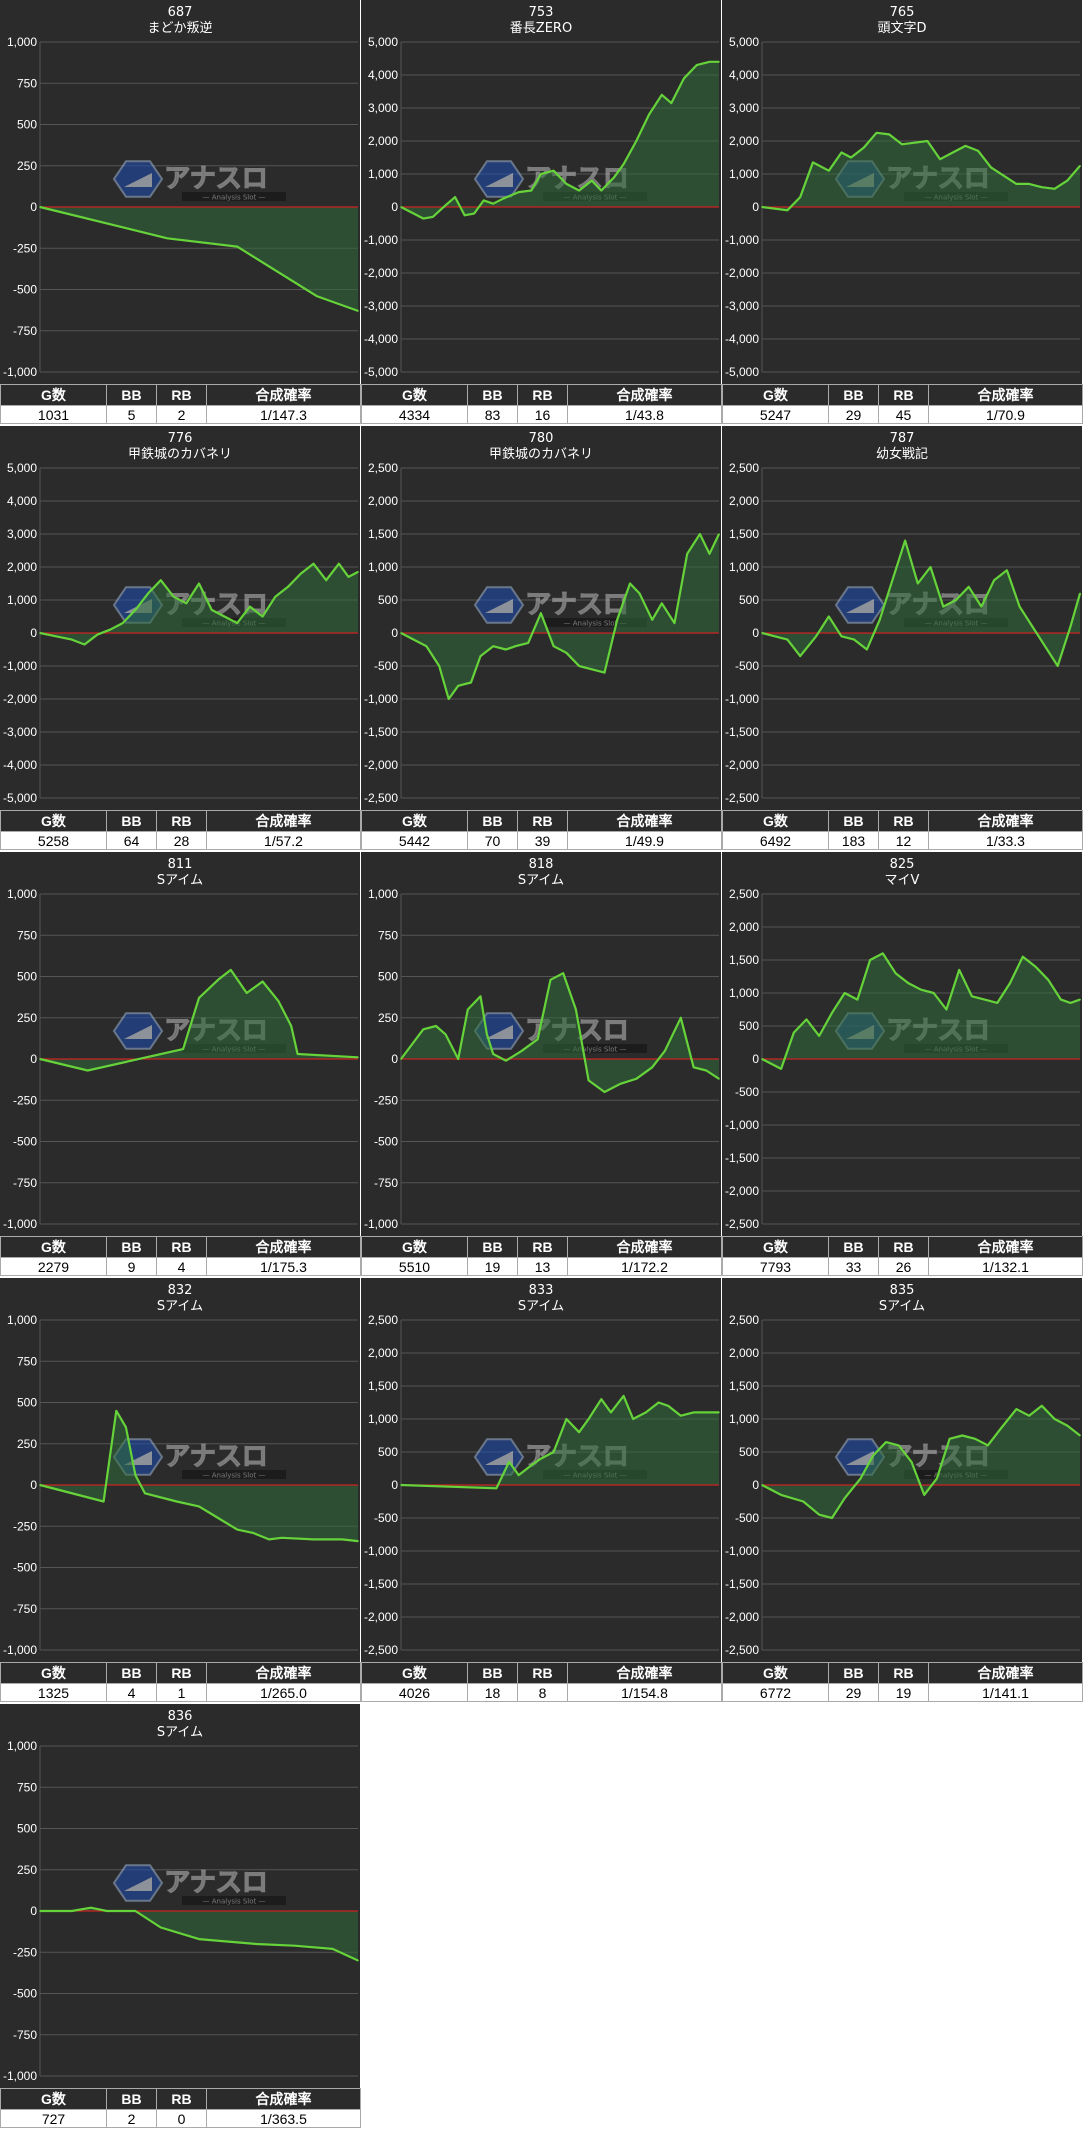 This screenshot has width=1083, height=2130. Describe the element at coordinates (542, 1692) in the screenshot. I see `stats-value-rb: 8` at that location.